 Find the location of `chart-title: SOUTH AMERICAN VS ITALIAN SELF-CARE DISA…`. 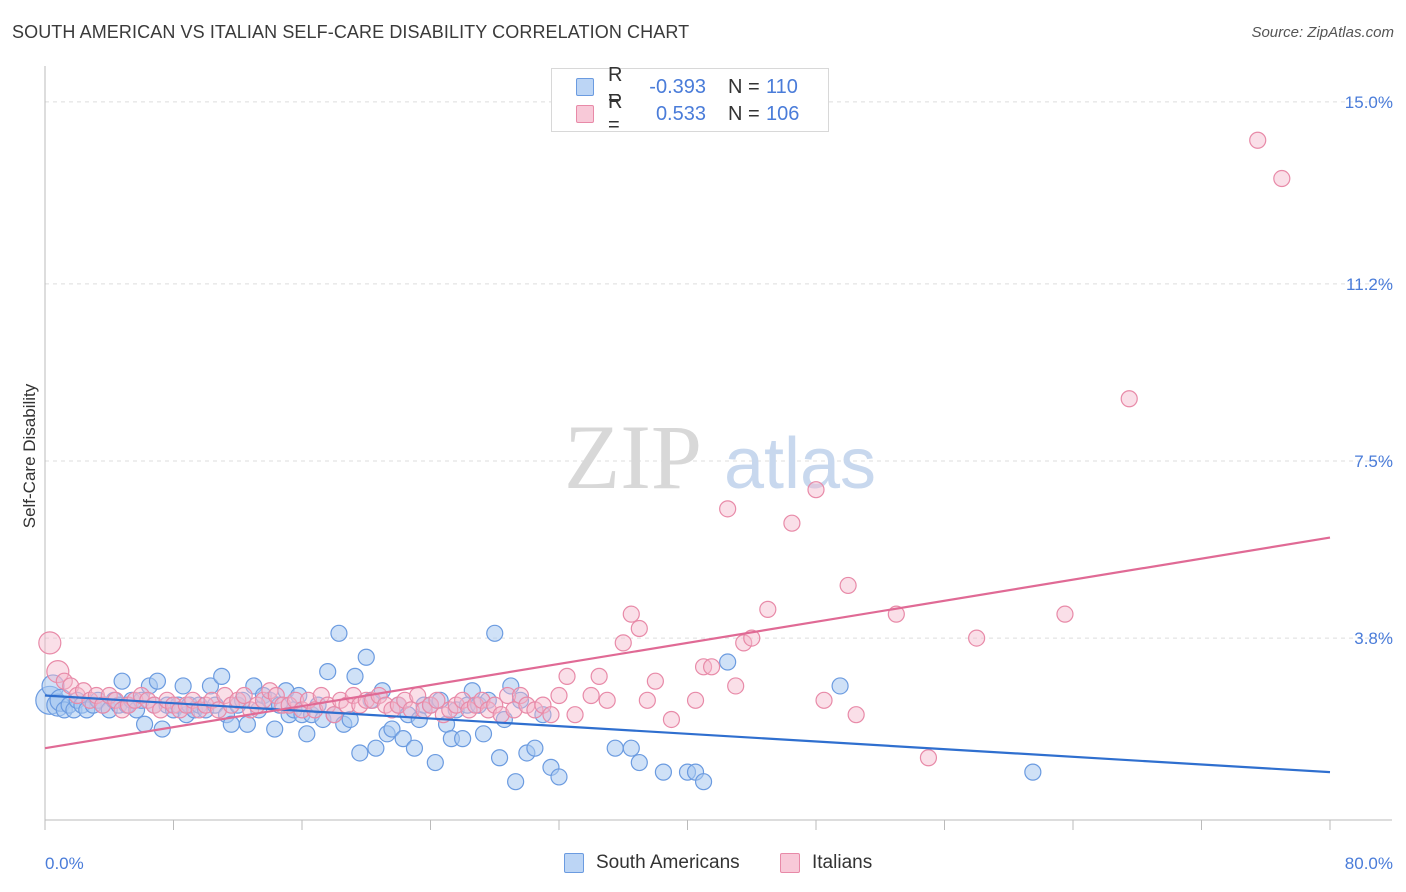

chart-title: SOUTH AMERICAN VS ITALIAN SELF-CARE DISA… is located at coordinates (351, 32).